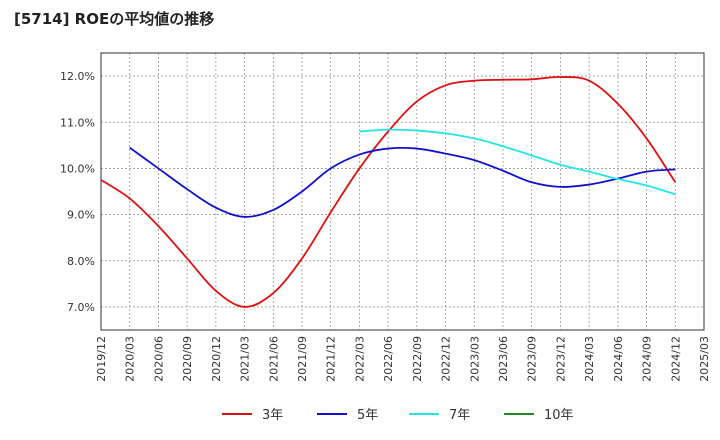 Image resolution: width=720 pixels, height=440 pixels. What do you see at coordinates (618, 359) in the screenshot?
I see `x-tick-label: 2024/06` at bounding box center [618, 359].